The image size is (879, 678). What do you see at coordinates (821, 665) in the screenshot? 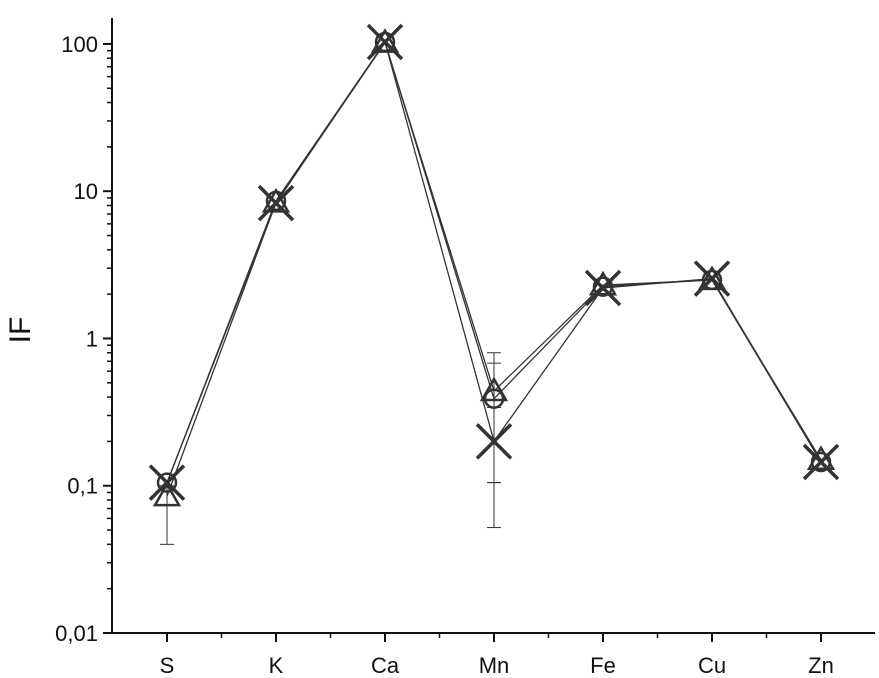
I see `x-tick-label: Zn` at bounding box center [821, 665].